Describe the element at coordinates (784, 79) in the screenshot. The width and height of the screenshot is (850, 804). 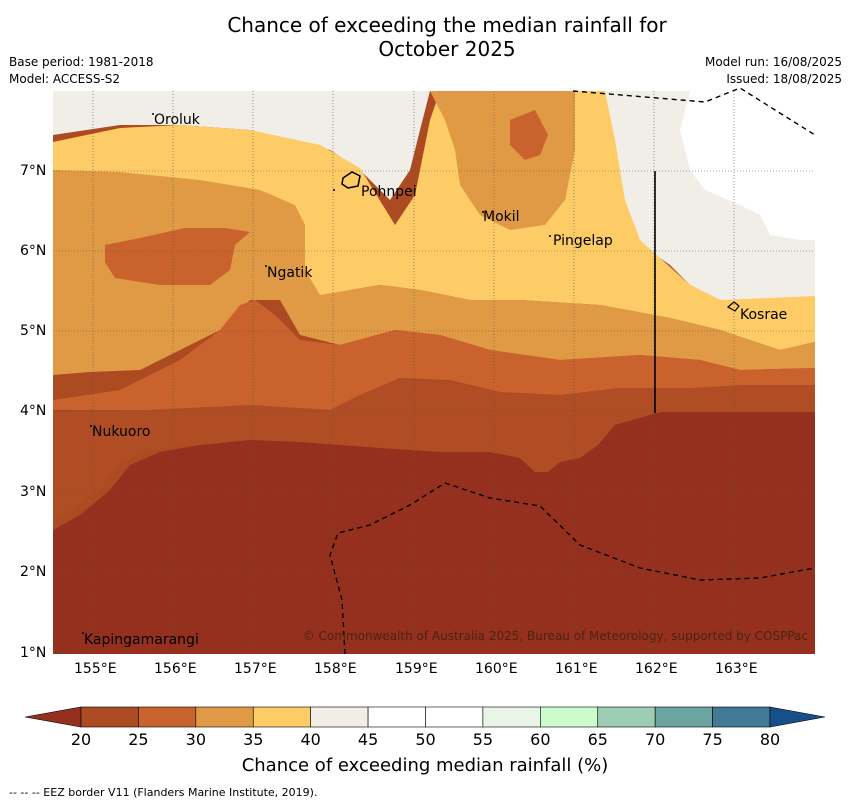
I see `issued-date: Issued: 18/08/2025` at that location.